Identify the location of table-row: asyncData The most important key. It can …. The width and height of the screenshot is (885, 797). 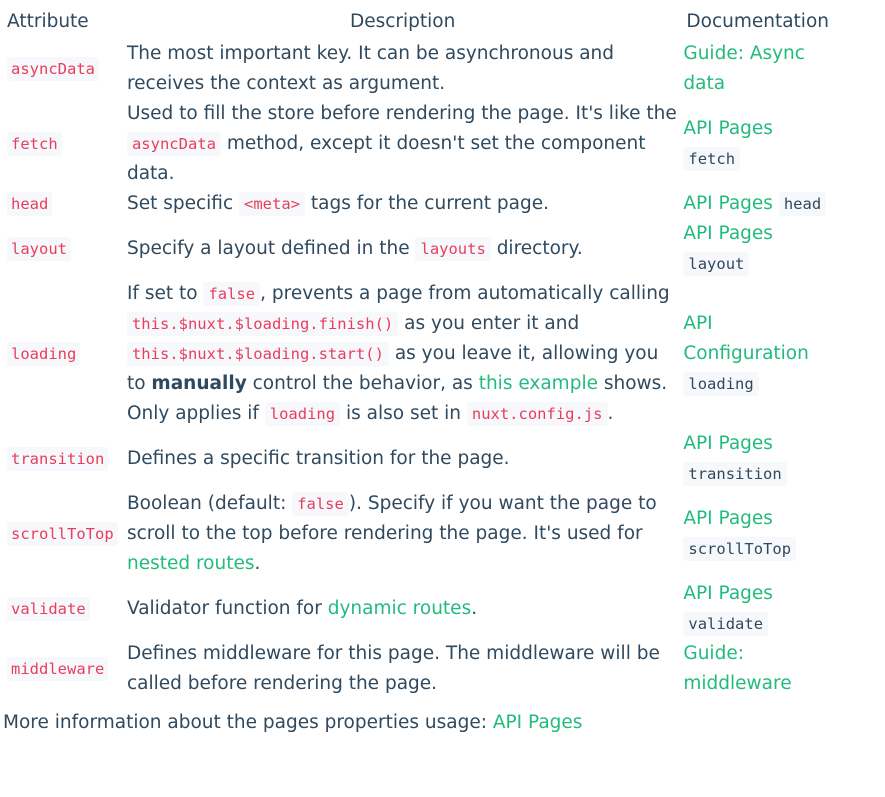
(418, 69).